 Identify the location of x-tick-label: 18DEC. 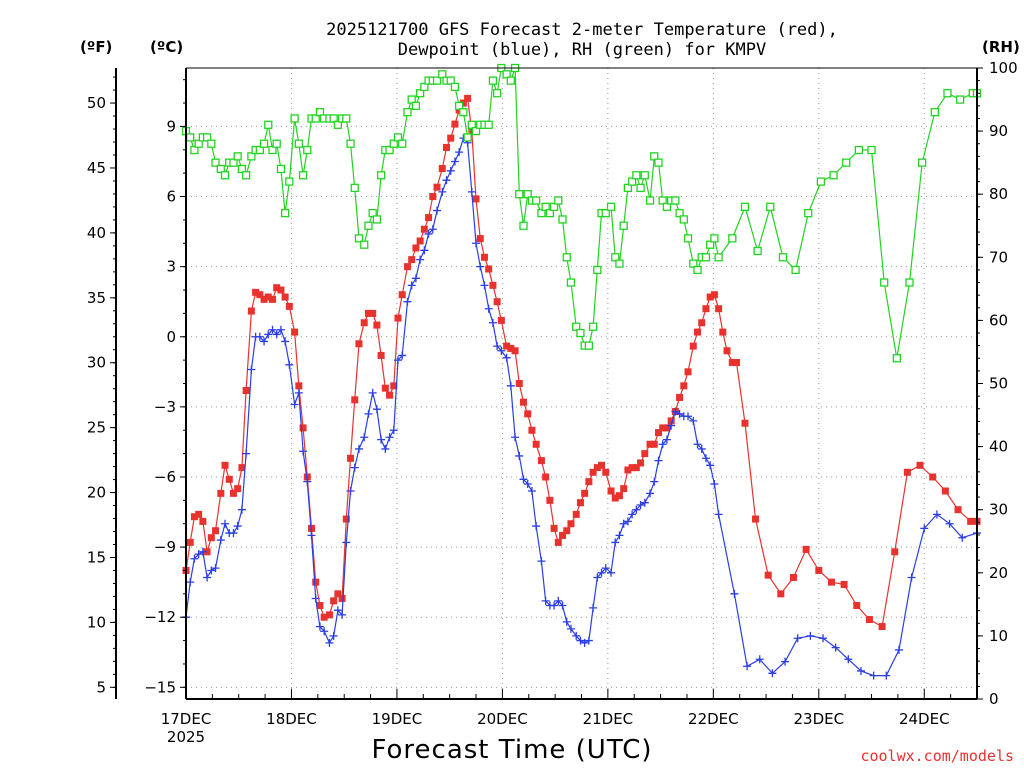
(291, 719).